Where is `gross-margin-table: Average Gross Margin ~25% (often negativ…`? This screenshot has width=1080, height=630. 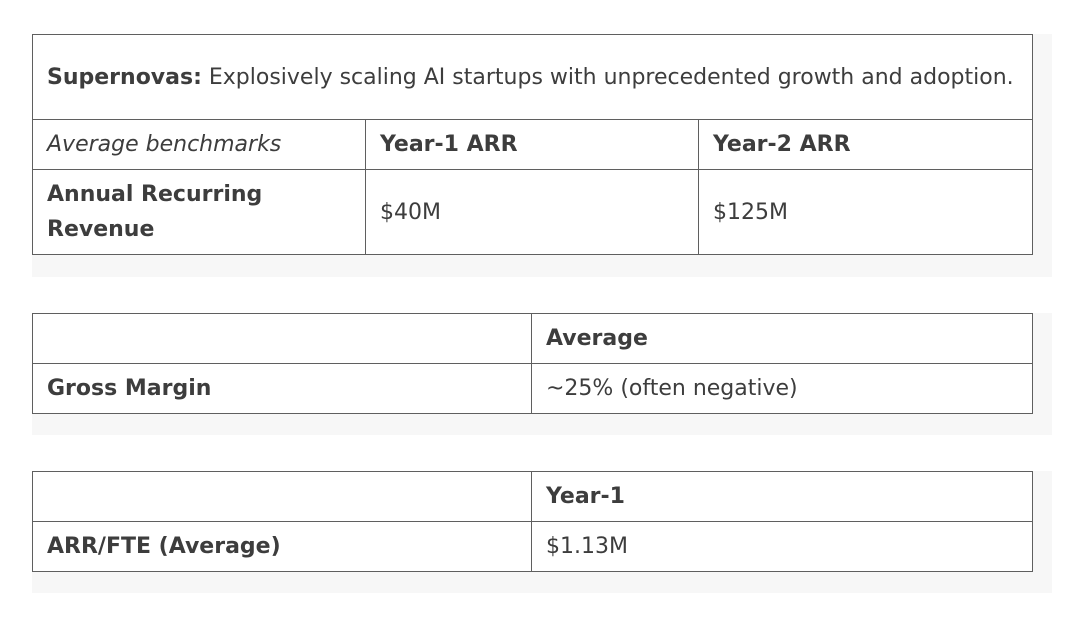
gross-margin-table: Average Gross Margin ~25% (often negativ… is located at coordinates (532, 363).